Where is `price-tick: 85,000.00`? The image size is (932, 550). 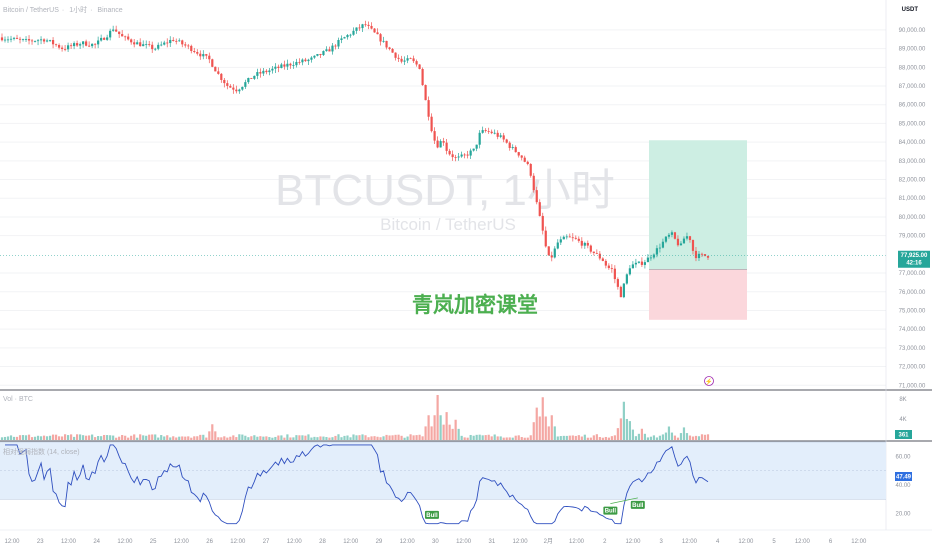 price-tick: 85,000.00 is located at coordinates (912, 124).